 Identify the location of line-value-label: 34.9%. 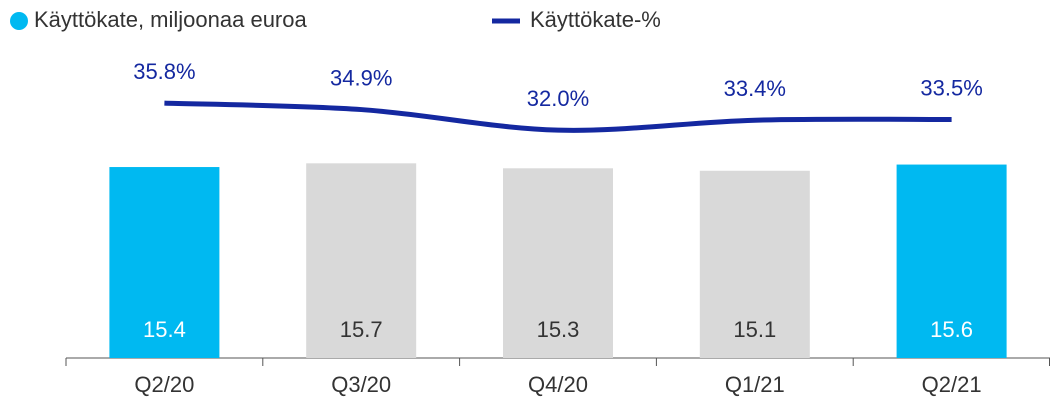
(361, 77).